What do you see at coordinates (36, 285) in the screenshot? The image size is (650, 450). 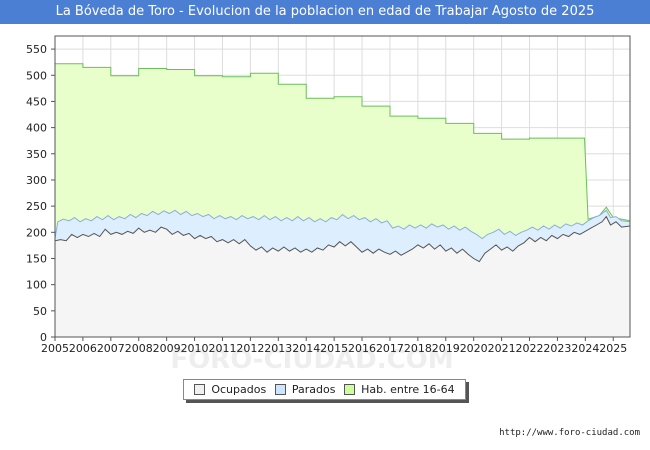 I see `y-tick-label: 100` at bounding box center [36, 285].